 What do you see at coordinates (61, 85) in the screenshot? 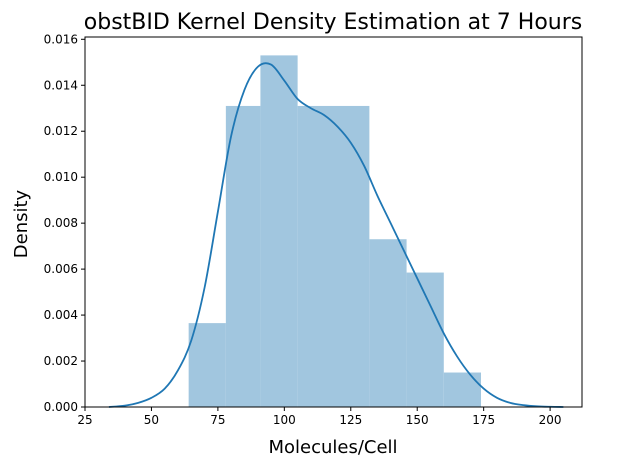
I see `y-tick-label: 0.014` at bounding box center [61, 85].